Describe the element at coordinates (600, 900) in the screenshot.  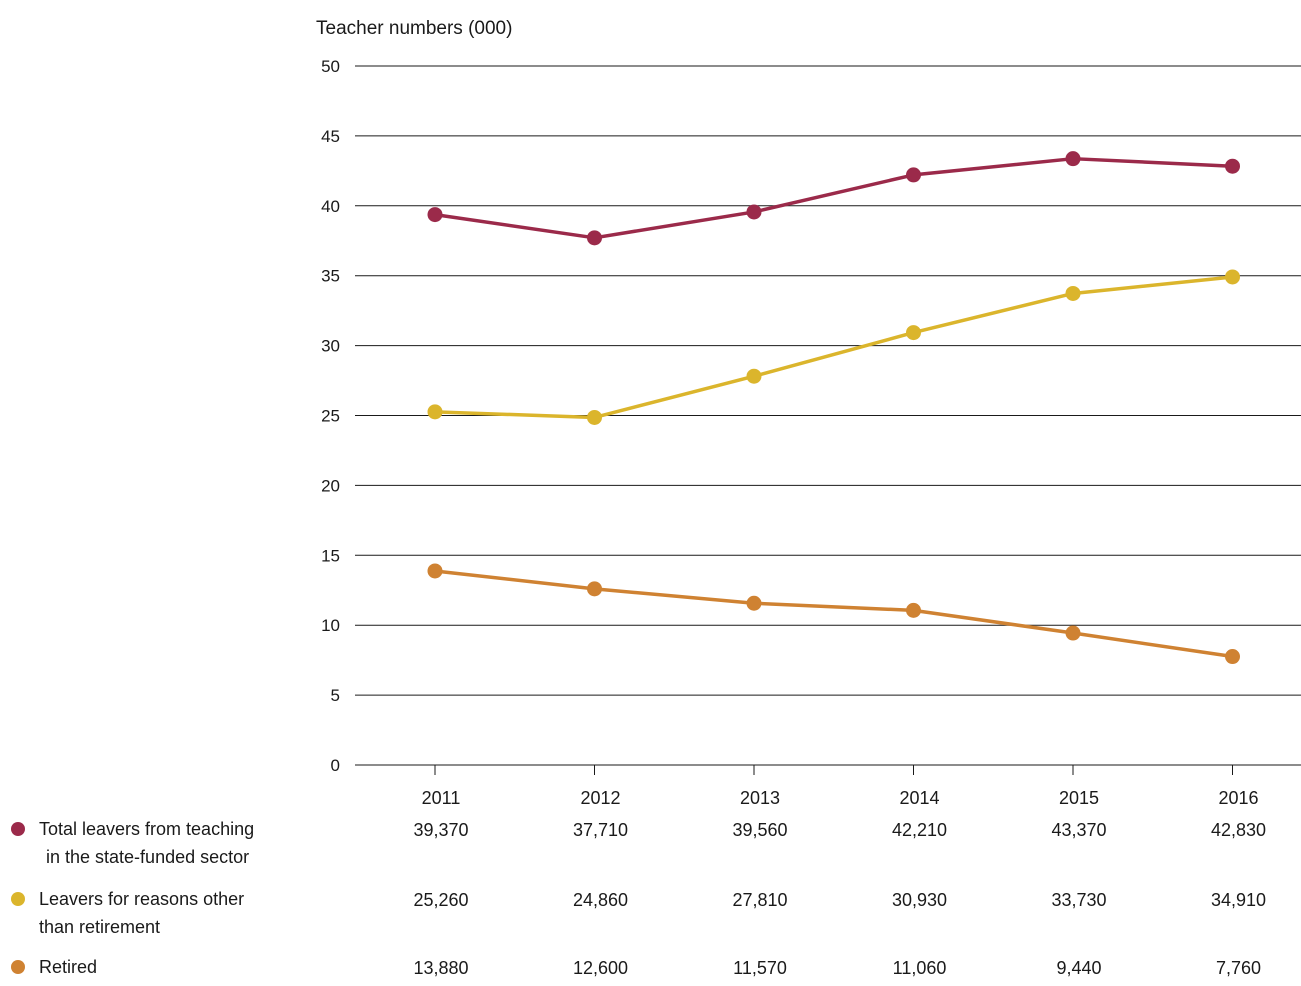
I see `data-table-value: 24,860` at that location.